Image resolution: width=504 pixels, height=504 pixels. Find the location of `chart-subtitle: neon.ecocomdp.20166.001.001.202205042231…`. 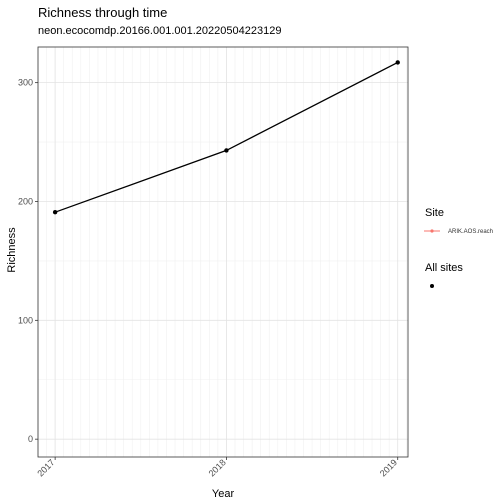

chart-subtitle: neon.ecocomdp.20166.001.001.202205042231… is located at coordinates (159, 31).